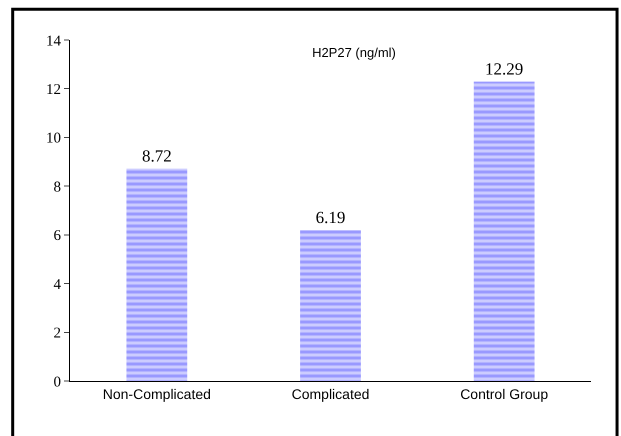 This screenshot has height=436, width=621. What do you see at coordinates (354, 52) in the screenshot?
I see `chart-title: H2P27 (ng/ml)` at bounding box center [354, 52].